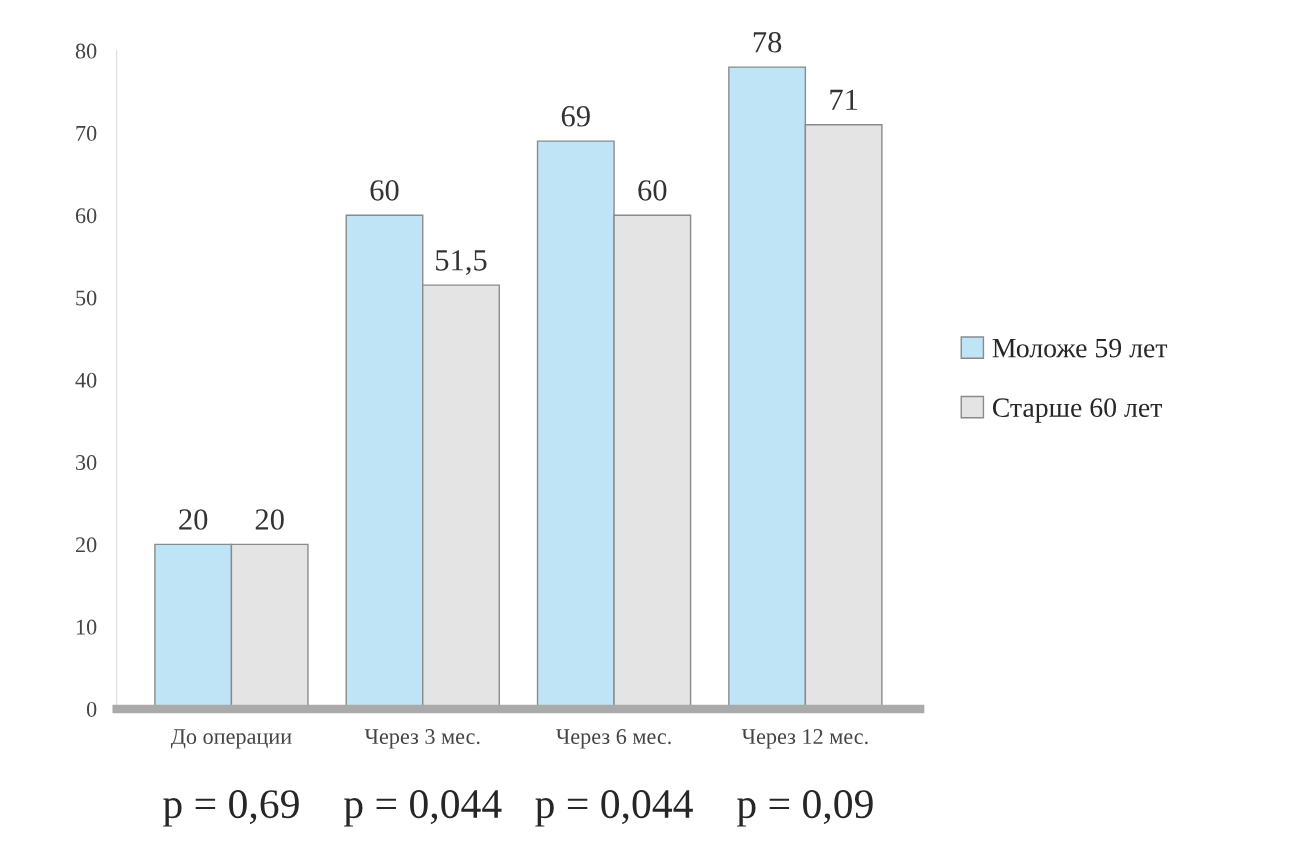  What do you see at coordinates (86, 380) in the screenshot?
I see `y-tick-label: 40` at bounding box center [86, 380].